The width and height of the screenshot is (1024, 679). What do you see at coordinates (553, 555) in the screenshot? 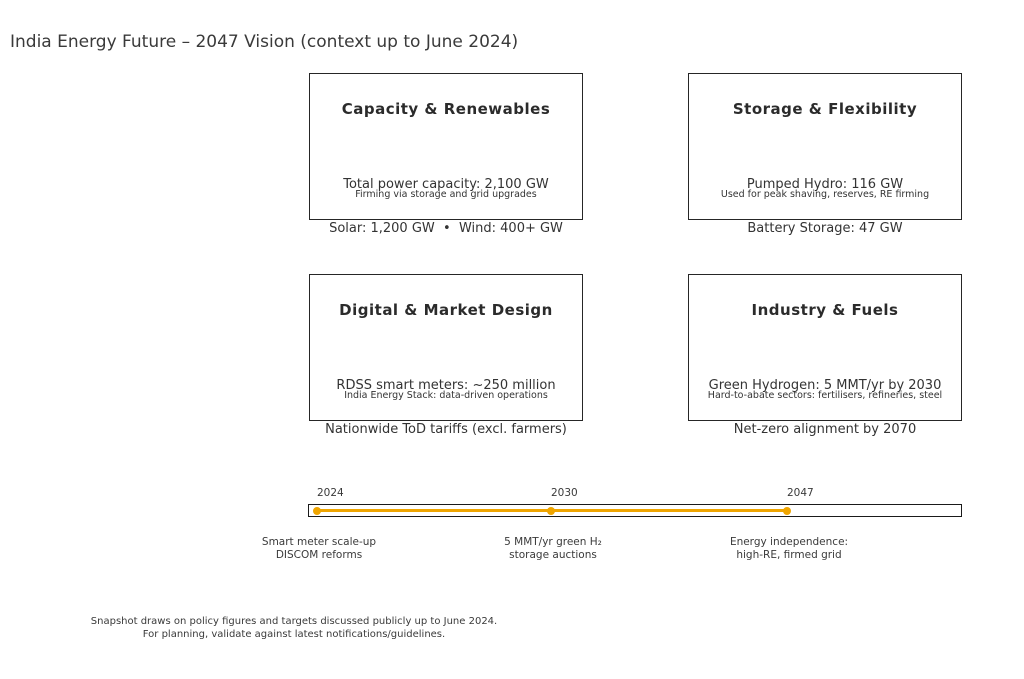
I see `milestone-caption-line: storage auctions` at bounding box center [553, 555].